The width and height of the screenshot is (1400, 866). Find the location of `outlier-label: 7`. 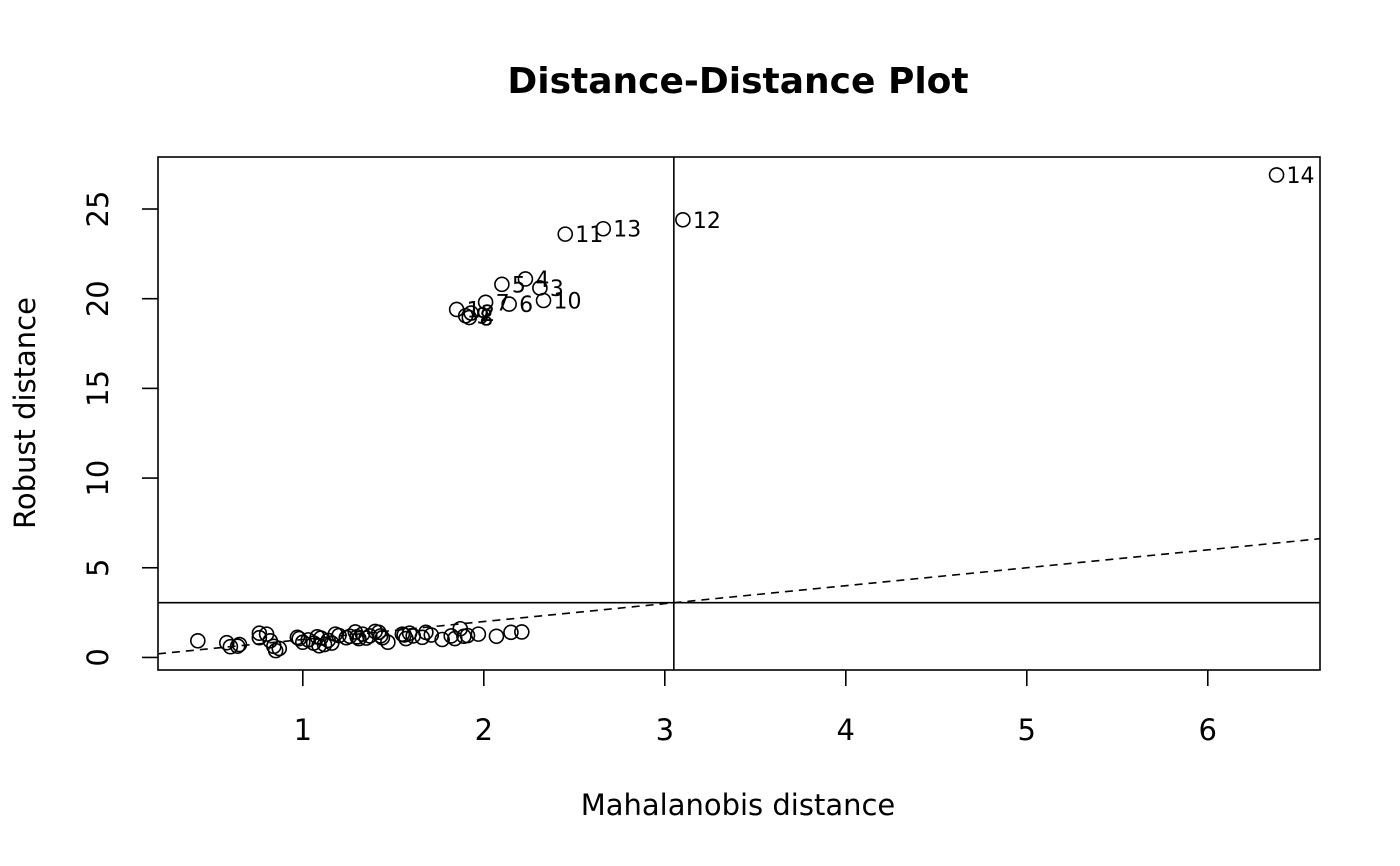

outlier-label: 7 is located at coordinates (503, 303).